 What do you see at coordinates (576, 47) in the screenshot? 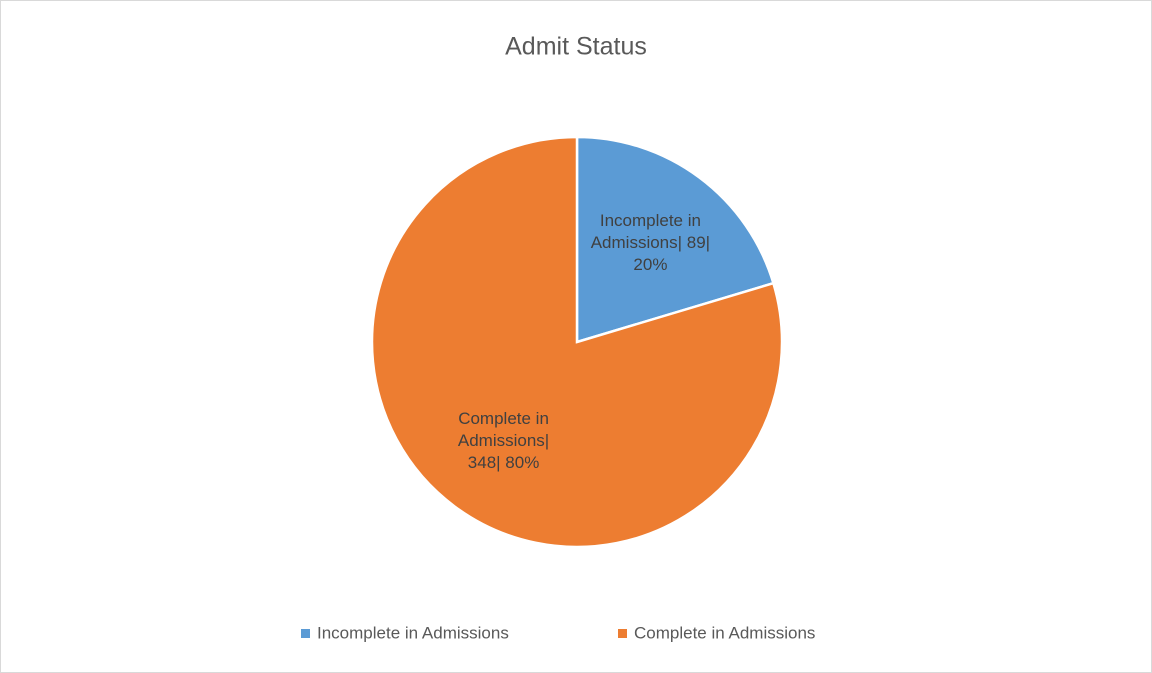
I see `chart-title: Admit Status` at bounding box center [576, 47].